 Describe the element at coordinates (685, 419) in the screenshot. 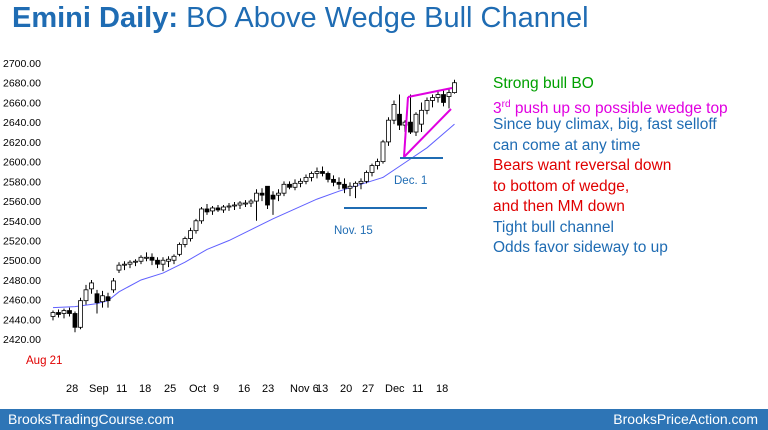

I see `footer-right-link: BrooksPriceAction.com` at that location.